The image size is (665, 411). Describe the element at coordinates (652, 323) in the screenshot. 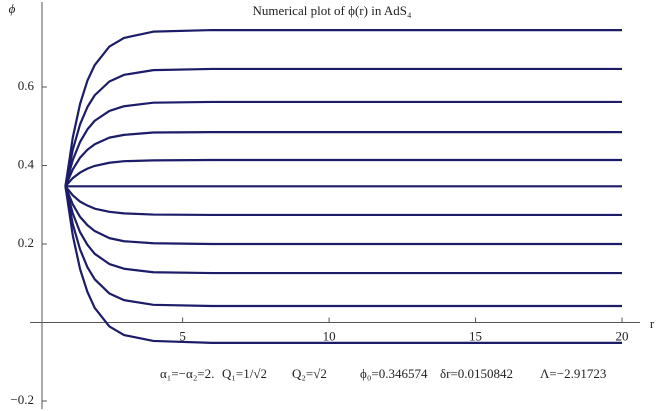

I see `x-axis-label: r` at that location.